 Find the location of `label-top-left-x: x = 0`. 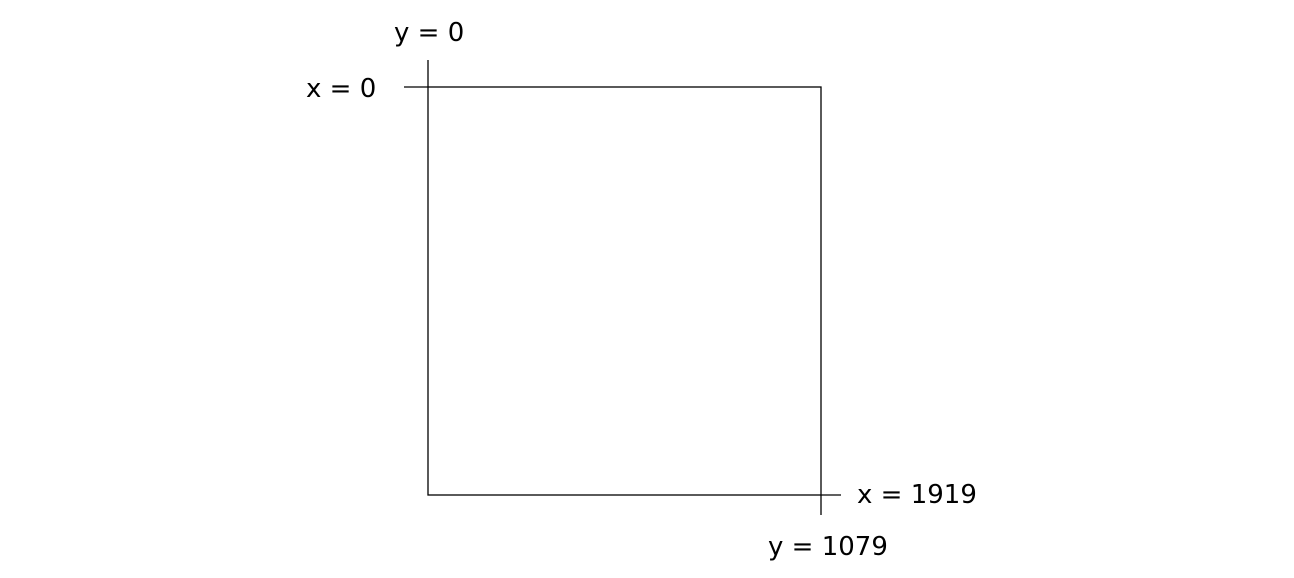

label-top-left-x: x = 0 is located at coordinates (341, 89).